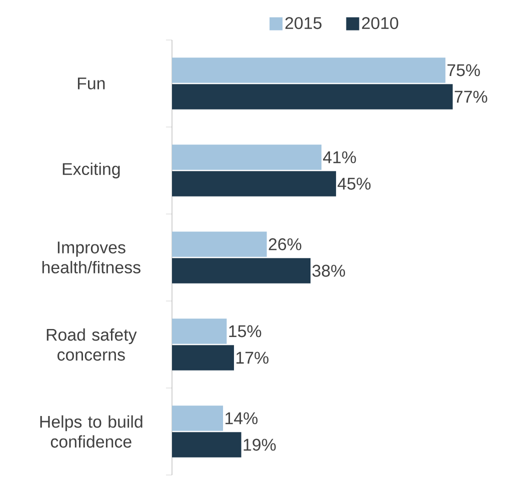 The height and width of the screenshot is (482, 509). What do you see at coordinates (303, 23) in the screenshot?
I see `legend-label: 2015` at bounding box center [303, 23].